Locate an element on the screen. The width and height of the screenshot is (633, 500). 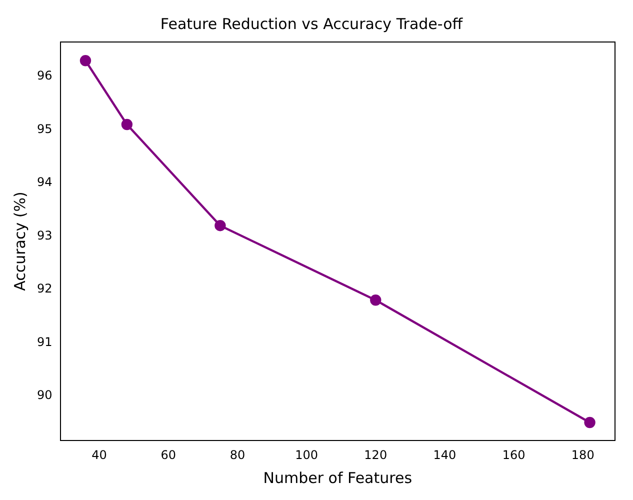
y-tick-label: 95 is located at coordinates (44, 129).